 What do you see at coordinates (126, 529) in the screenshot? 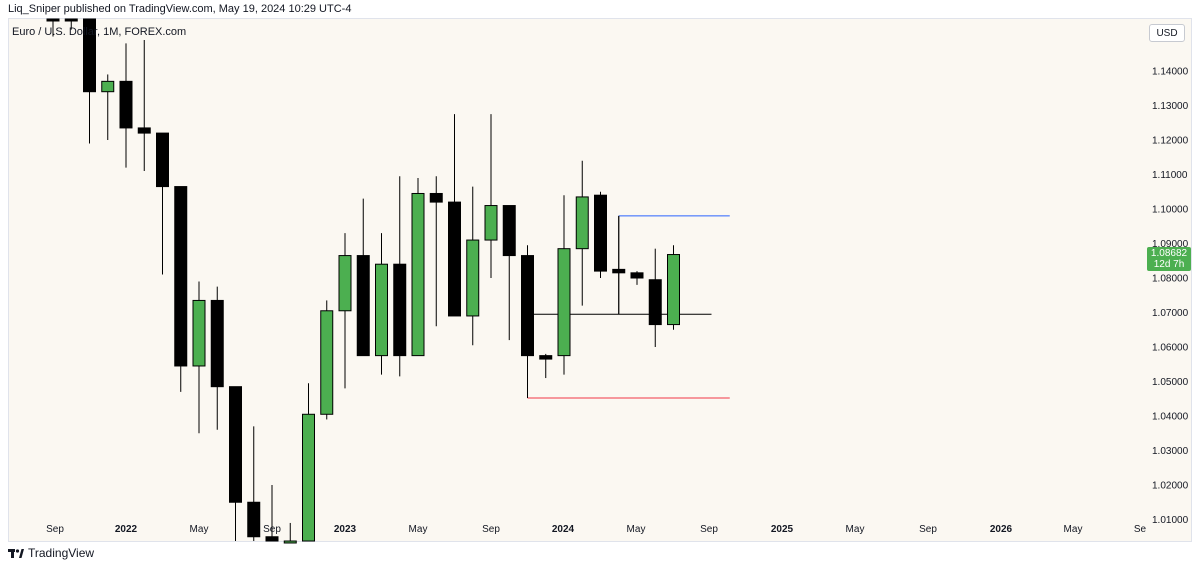
I see `x-tick-label: 2022` at bounding box center [126, 529].